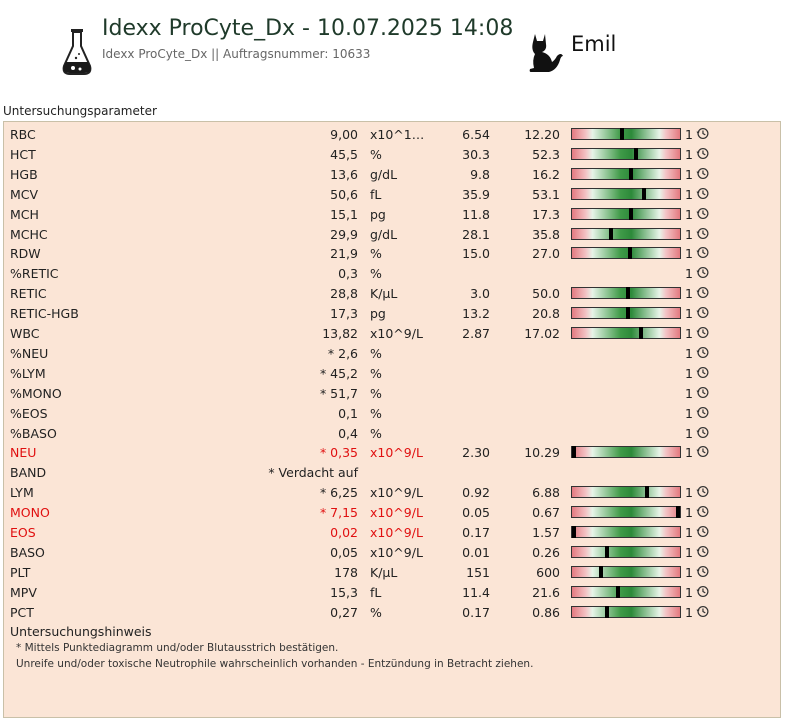 This screenshot has height=718, width=788. Describe the element at coordinates (344, 194) in the screenshot. I see `parameter-value: 50,6` at that location.